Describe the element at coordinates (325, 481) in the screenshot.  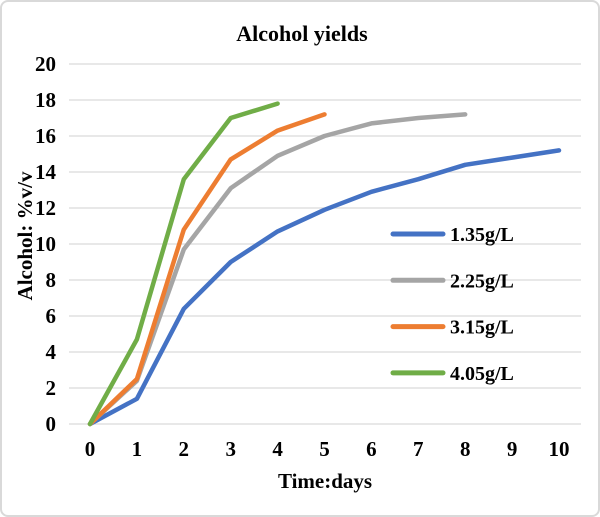
I see `x-axis-title: Time:days` at that location.